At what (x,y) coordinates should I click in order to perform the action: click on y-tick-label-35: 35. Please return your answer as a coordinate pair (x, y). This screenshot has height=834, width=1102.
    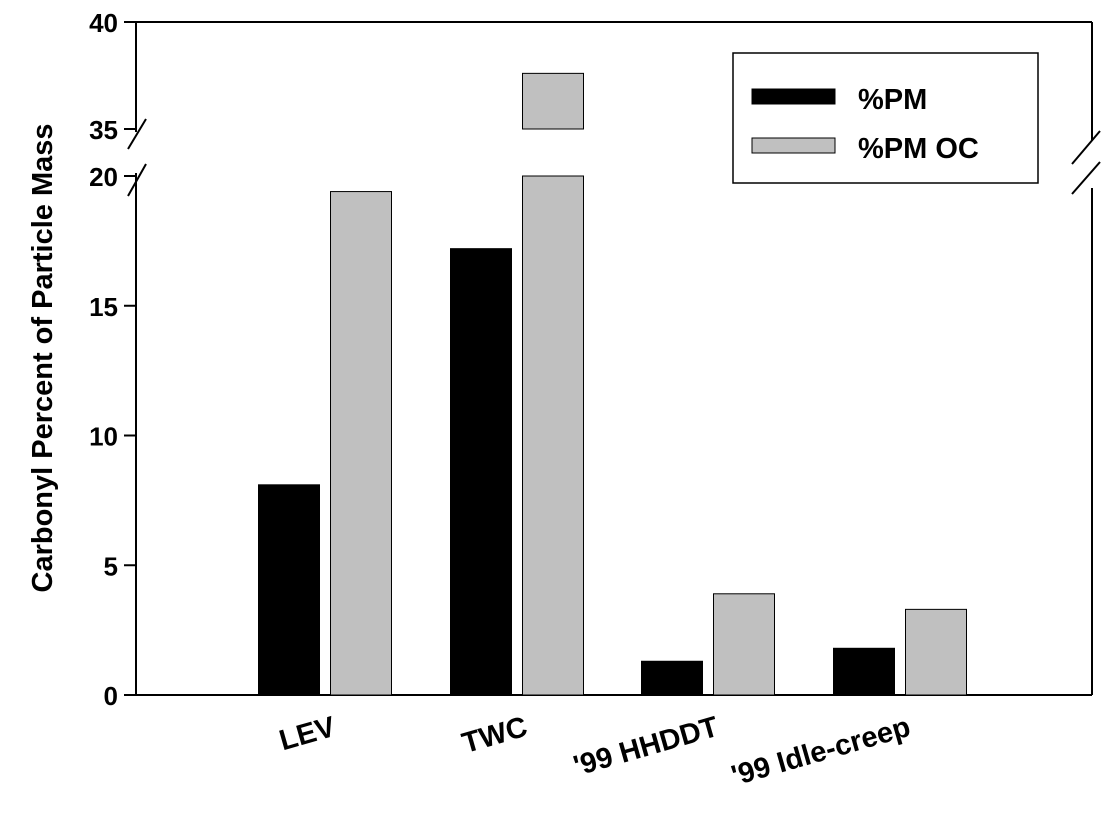
    Looking at the image, I should click on (103, 130).